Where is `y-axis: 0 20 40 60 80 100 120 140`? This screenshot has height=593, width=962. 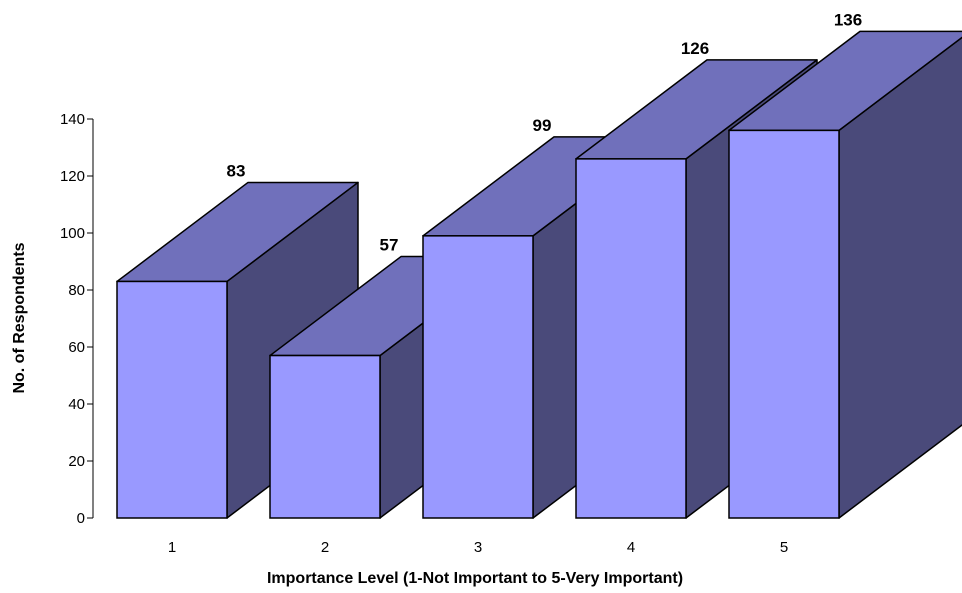
y-axis: 0 20 40 60 80 100 120 140 is located at coordinates (77, 319).